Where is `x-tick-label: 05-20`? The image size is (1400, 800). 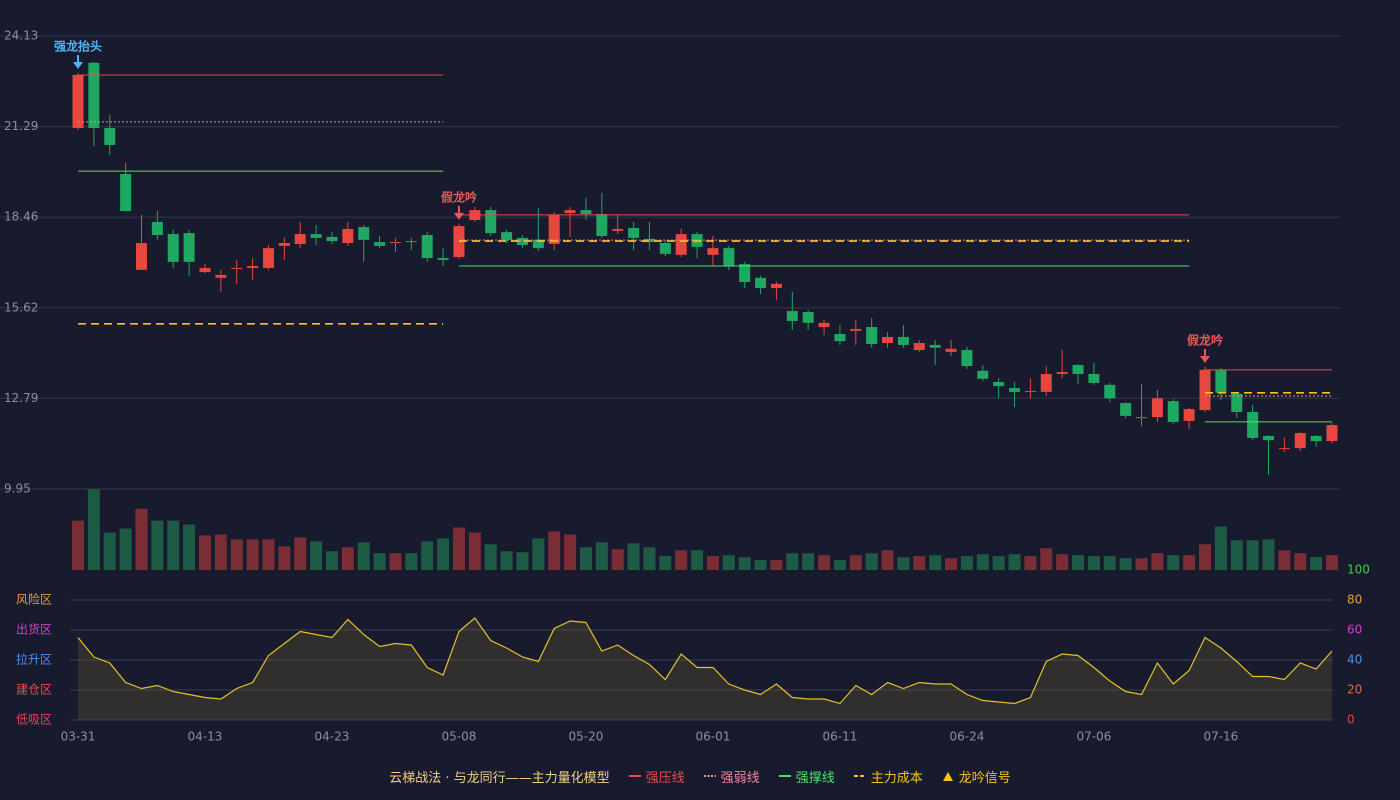 x-tick-label: 05-20 is located at coordinates (586, 737).